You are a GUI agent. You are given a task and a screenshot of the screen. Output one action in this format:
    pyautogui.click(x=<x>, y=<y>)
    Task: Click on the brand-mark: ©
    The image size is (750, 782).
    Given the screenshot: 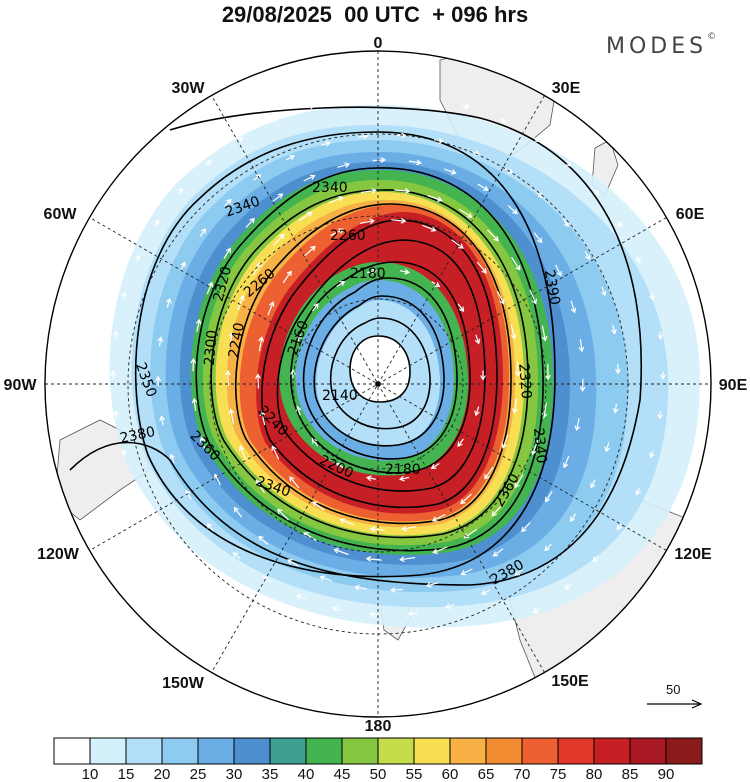 What is the action you would take?
    pyautogui.click(x=712, y=37)
    